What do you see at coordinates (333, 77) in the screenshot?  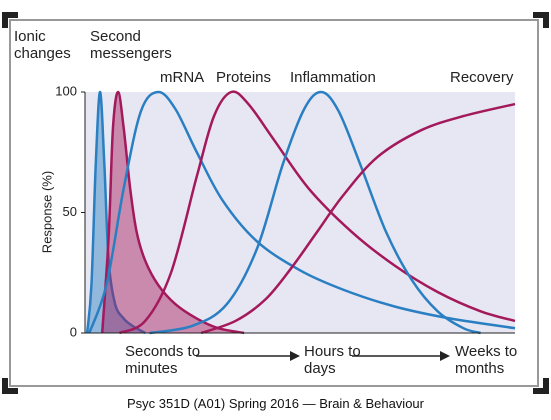 I see `series-label: Inflammation` at bounding box center [333, 77].